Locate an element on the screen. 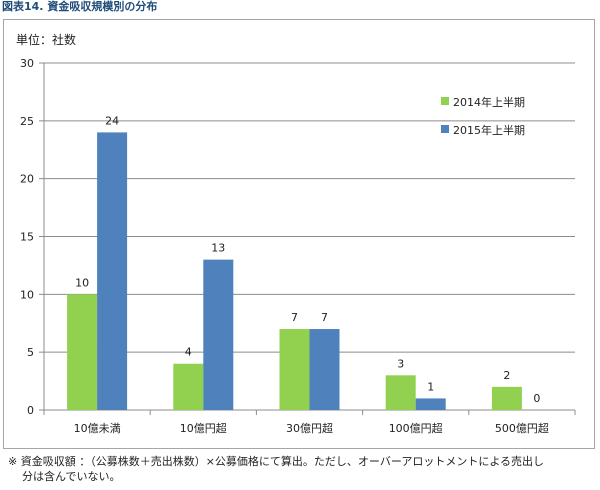 This screenshot has width=600, height=490. x-tick-label: 10億円超 is located at coordinates (203, 428).